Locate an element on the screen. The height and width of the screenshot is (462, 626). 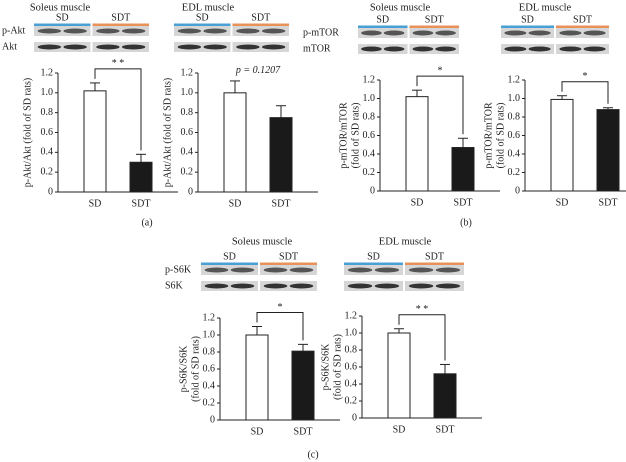
y-axis-label-line: p-Akt/Akt (fold of SD rats) is located at coordinates (27, 132).